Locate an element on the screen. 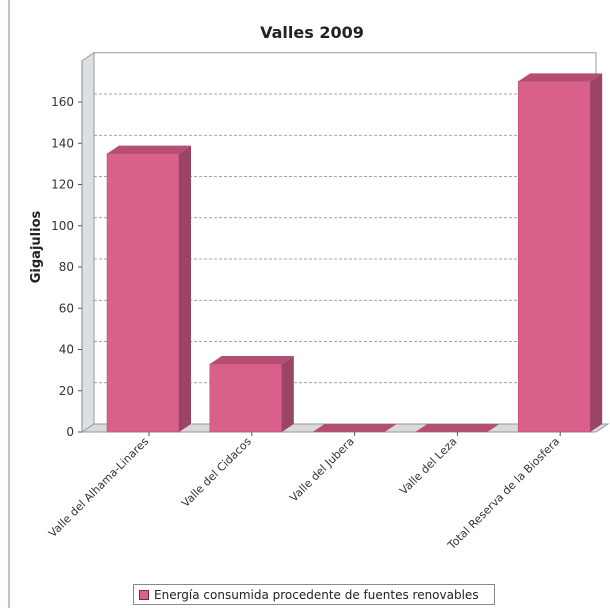  y-tick-label: 40 is located at coordinates (66, 350).